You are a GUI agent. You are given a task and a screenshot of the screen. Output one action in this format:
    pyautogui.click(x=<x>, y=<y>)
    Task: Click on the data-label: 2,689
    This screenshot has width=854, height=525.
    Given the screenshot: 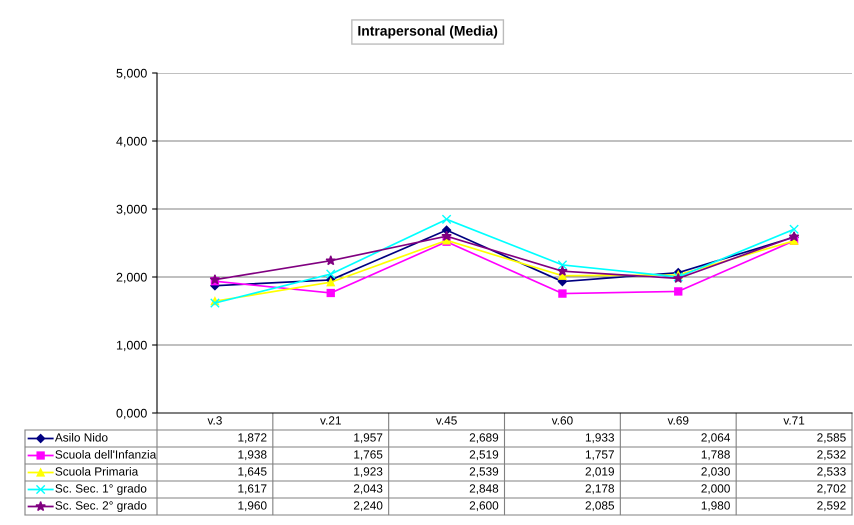 What is the action you would take?
    pyautogui.click(x=484, y=438)
    